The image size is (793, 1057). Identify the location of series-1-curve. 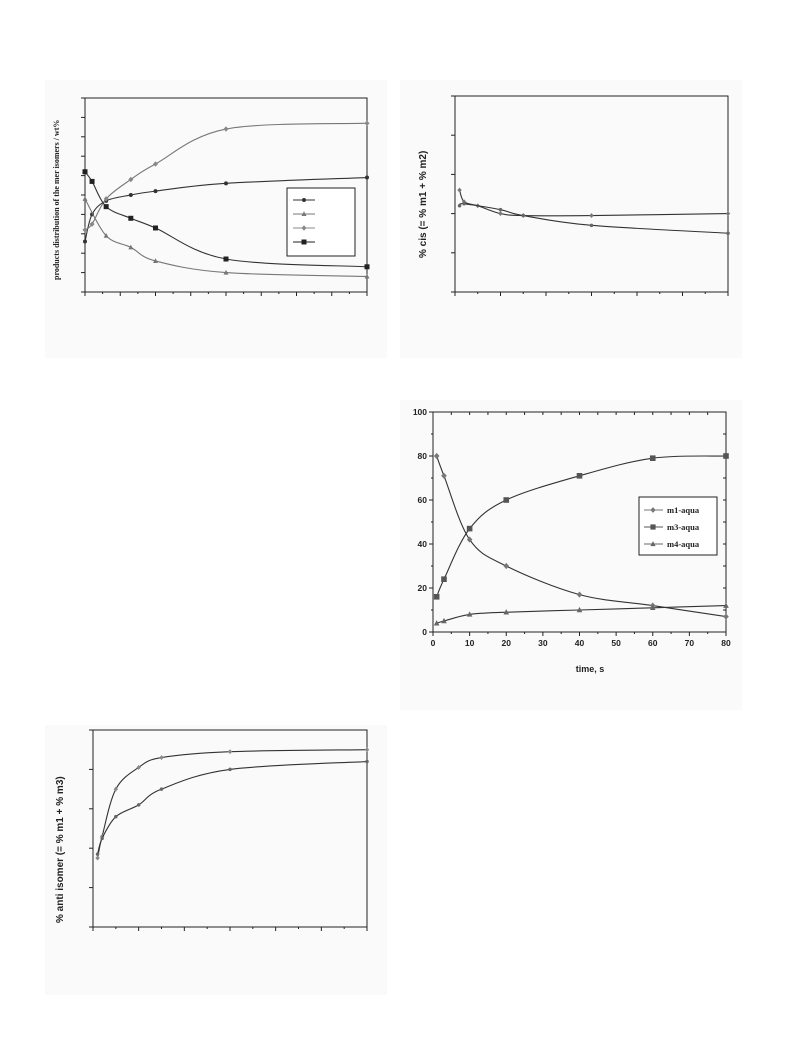
(232, 807).